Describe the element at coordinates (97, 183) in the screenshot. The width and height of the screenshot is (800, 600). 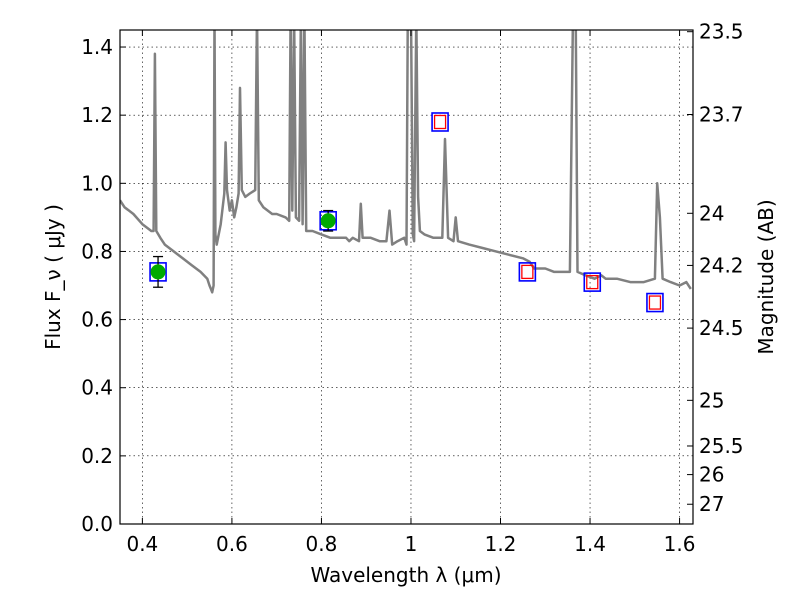
I see `y-tick-label: 1.0` at that location.